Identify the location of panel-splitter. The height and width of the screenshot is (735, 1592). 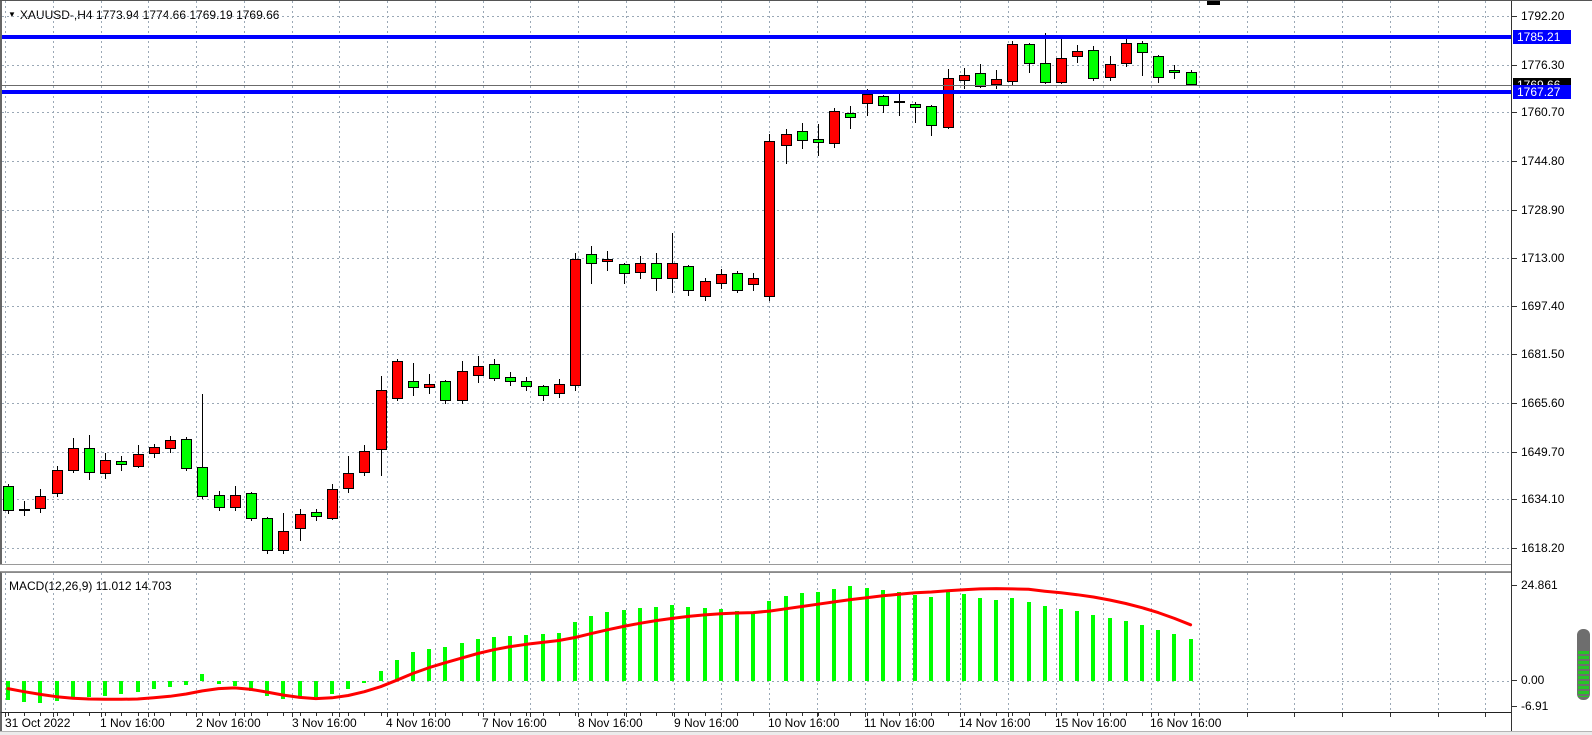
(755, 568).